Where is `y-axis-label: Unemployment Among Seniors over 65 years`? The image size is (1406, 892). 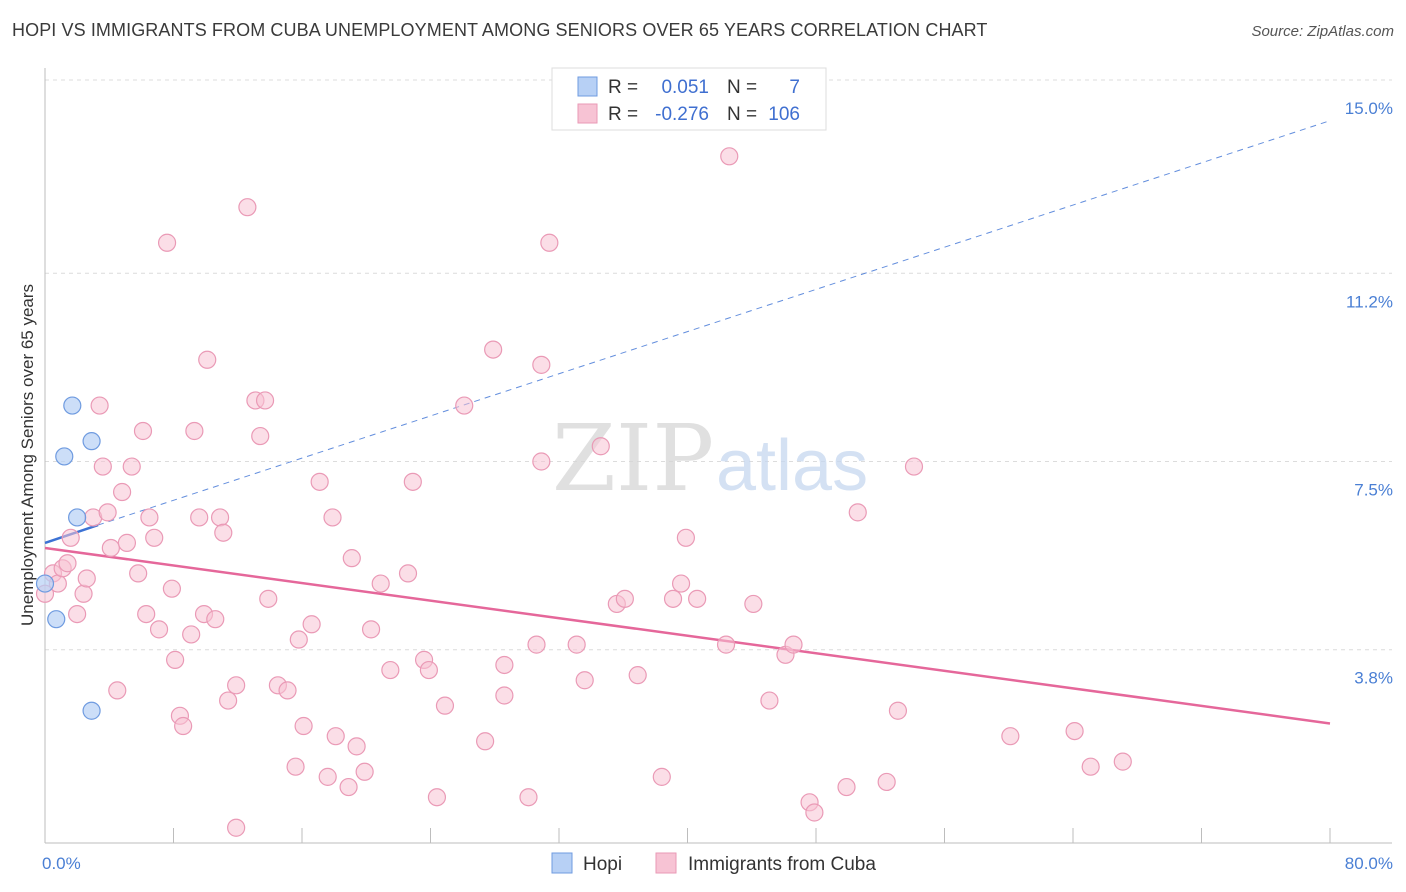
y-axis-label: Unemployment Among Seniors over 65 years is located at coordinates (27, 455).